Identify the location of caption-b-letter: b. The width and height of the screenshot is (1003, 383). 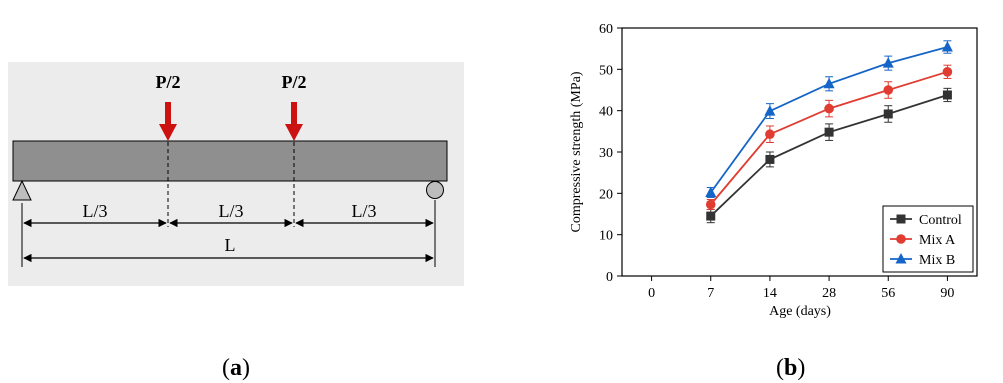
(791, 368).